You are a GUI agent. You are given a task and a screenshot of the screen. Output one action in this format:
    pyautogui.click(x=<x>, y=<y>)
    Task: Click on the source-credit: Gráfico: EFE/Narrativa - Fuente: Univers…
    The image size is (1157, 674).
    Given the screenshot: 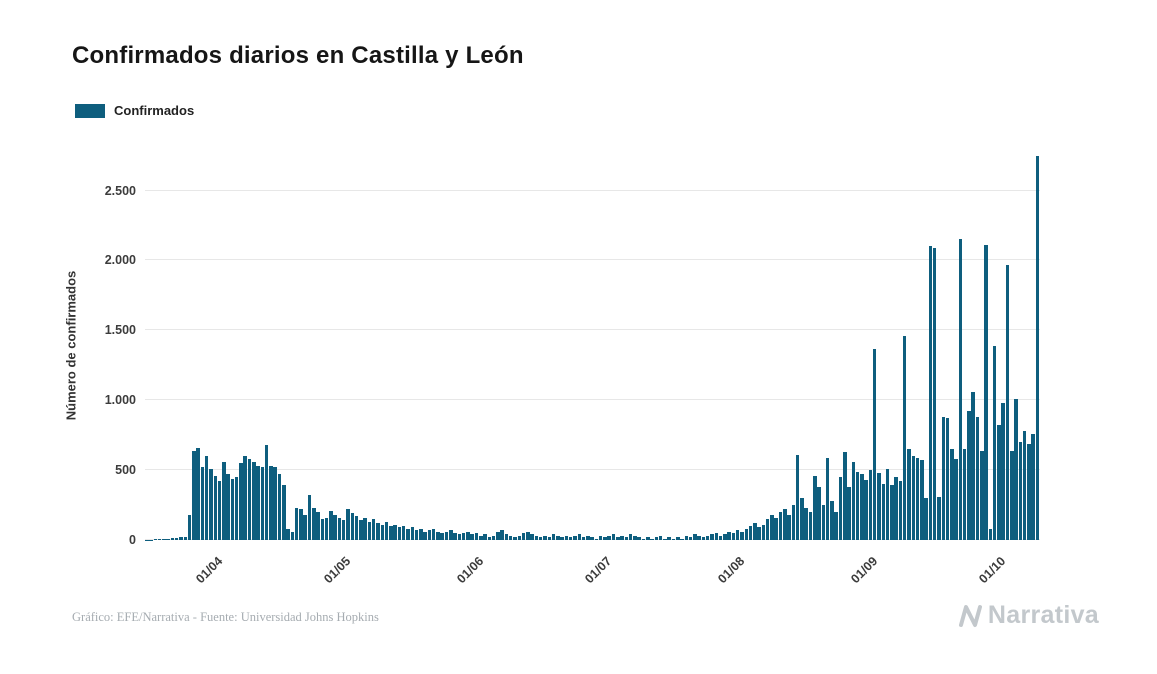 What is the action you would take?
    pyautogui.click(x=225, y=617)
    